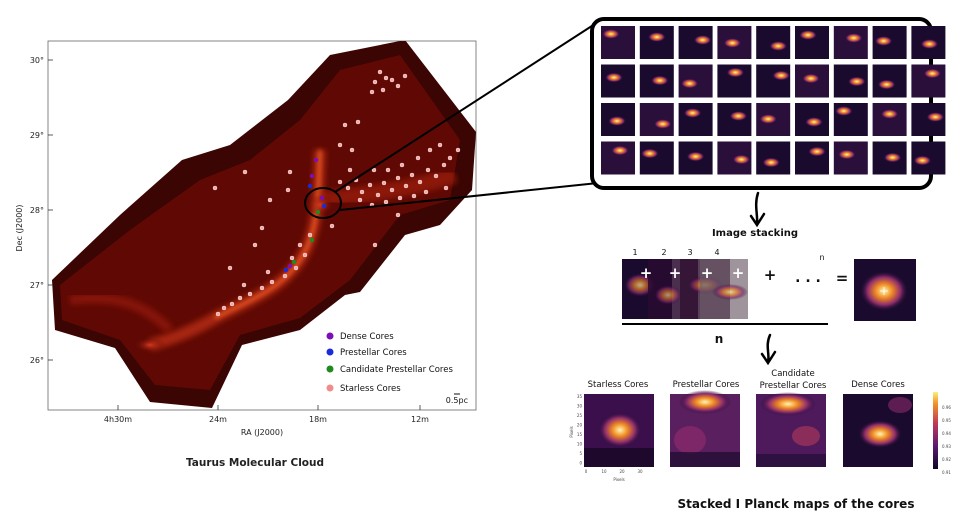 The image size is (956, 527). Describe the element at coordinates (255, 463) in the screenshot. I see `map-caption: Taurus Molecular Cloud` at that location.